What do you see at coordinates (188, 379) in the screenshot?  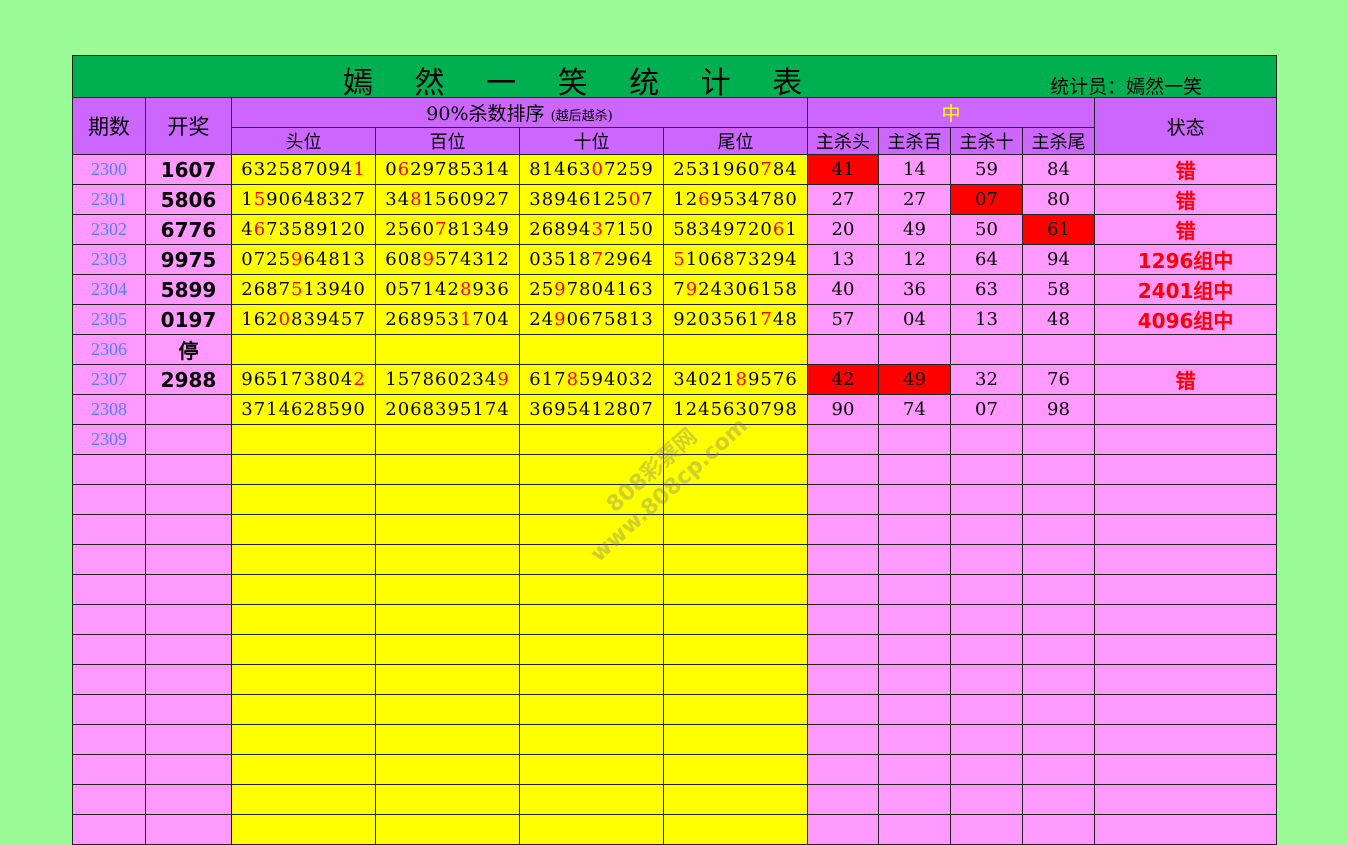 I see `draw-cell: 2988` at bounding box center [188, 379].